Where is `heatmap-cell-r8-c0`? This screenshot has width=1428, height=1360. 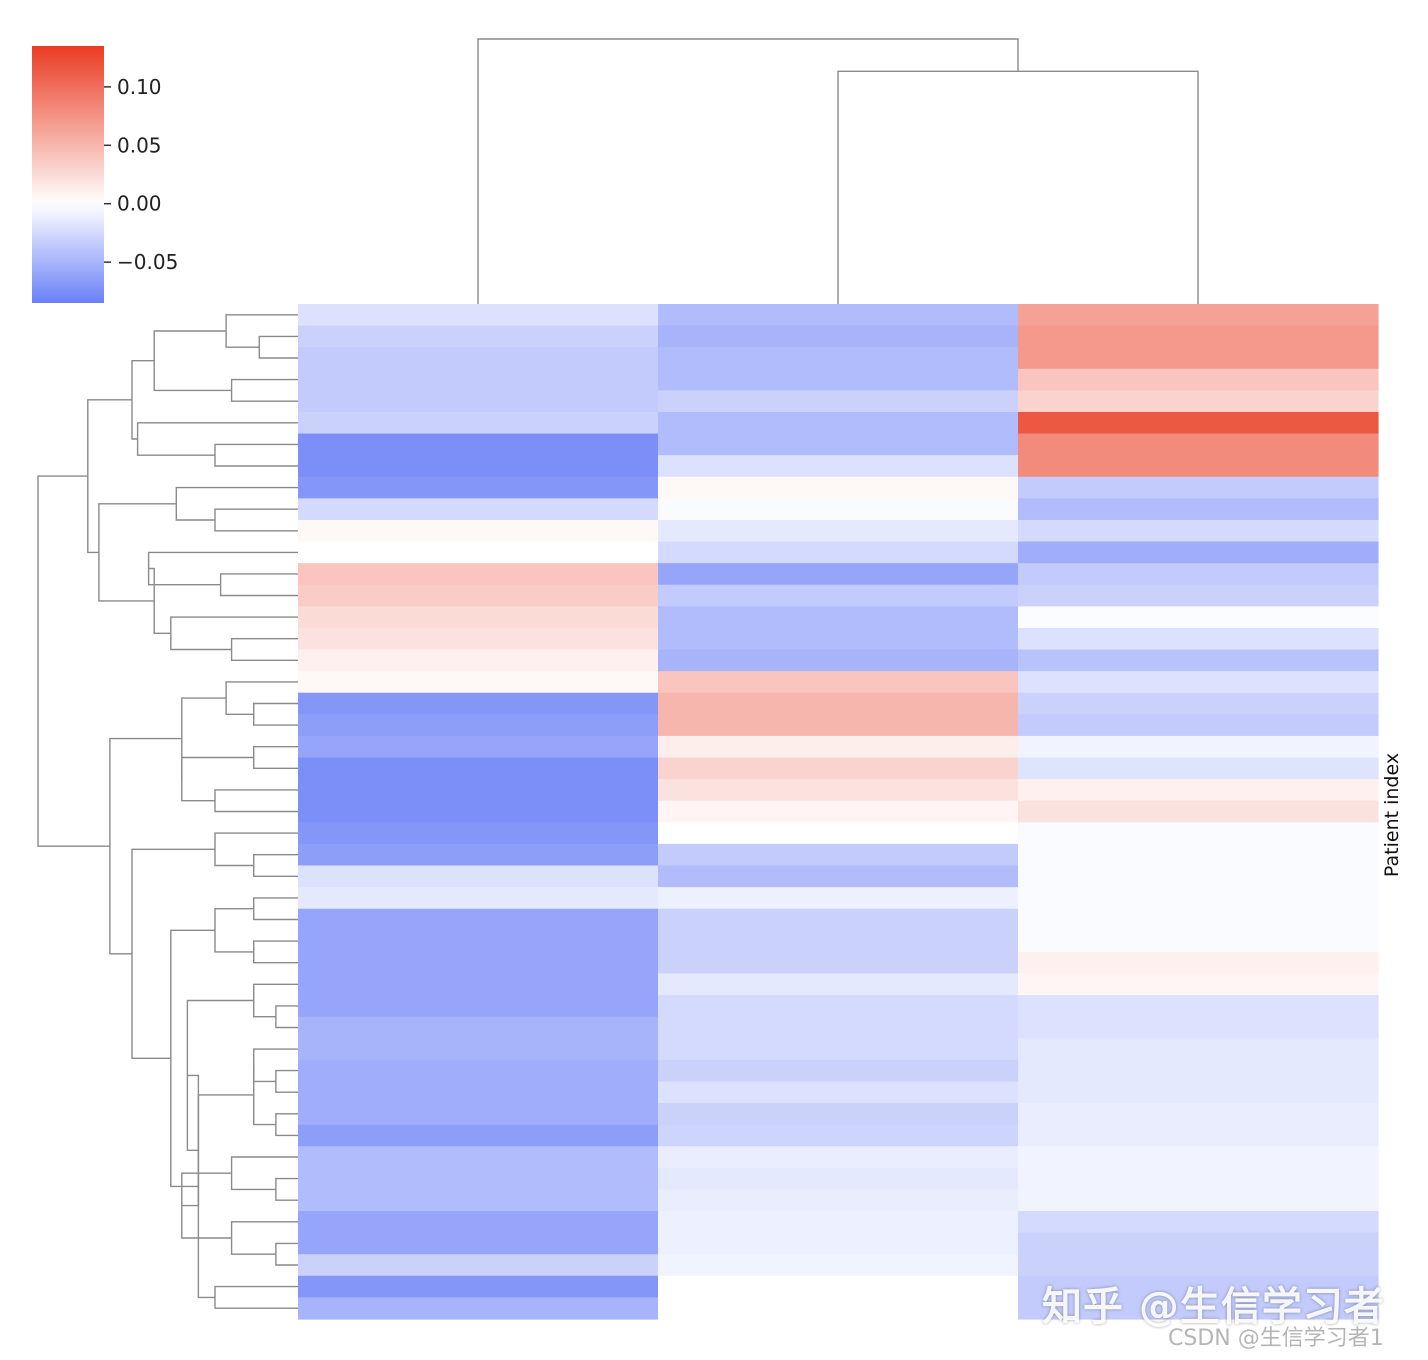 heatmap-cell-r8-c0 is located at coordinates (478, 487).